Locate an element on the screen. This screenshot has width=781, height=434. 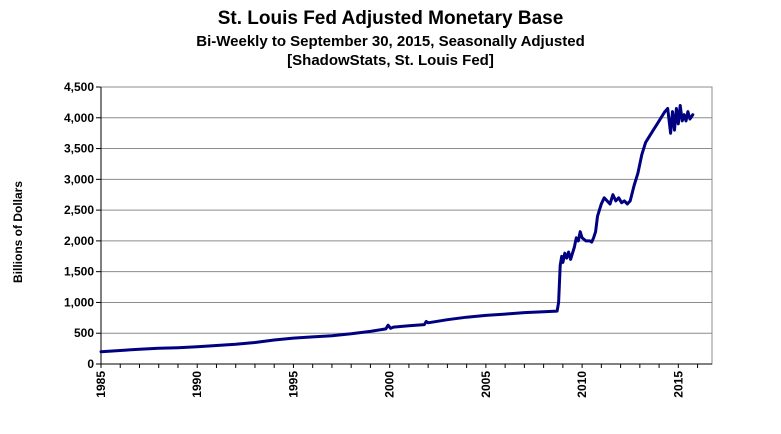
y-tick-label: 500 is located at coordinates (84, 333).